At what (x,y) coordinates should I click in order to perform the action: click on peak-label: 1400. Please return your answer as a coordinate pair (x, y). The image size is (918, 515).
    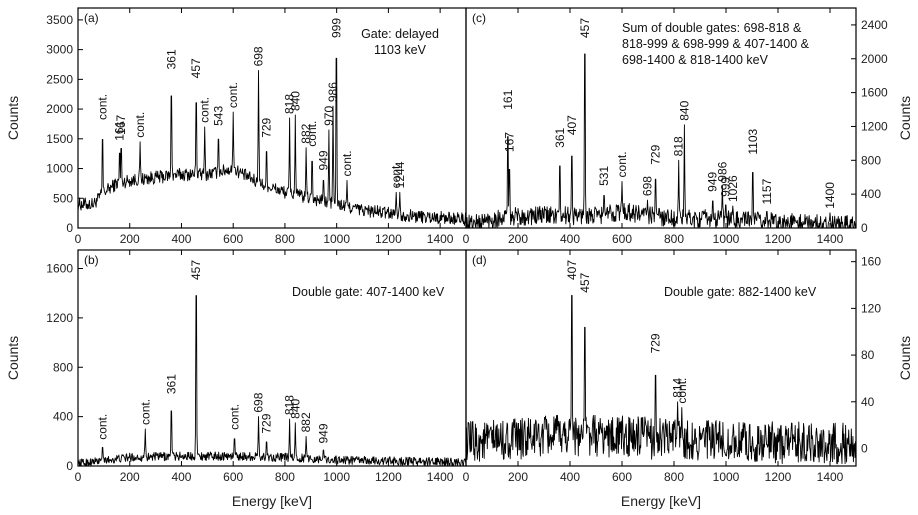
    Looking at the image, I should click on (830, 195).